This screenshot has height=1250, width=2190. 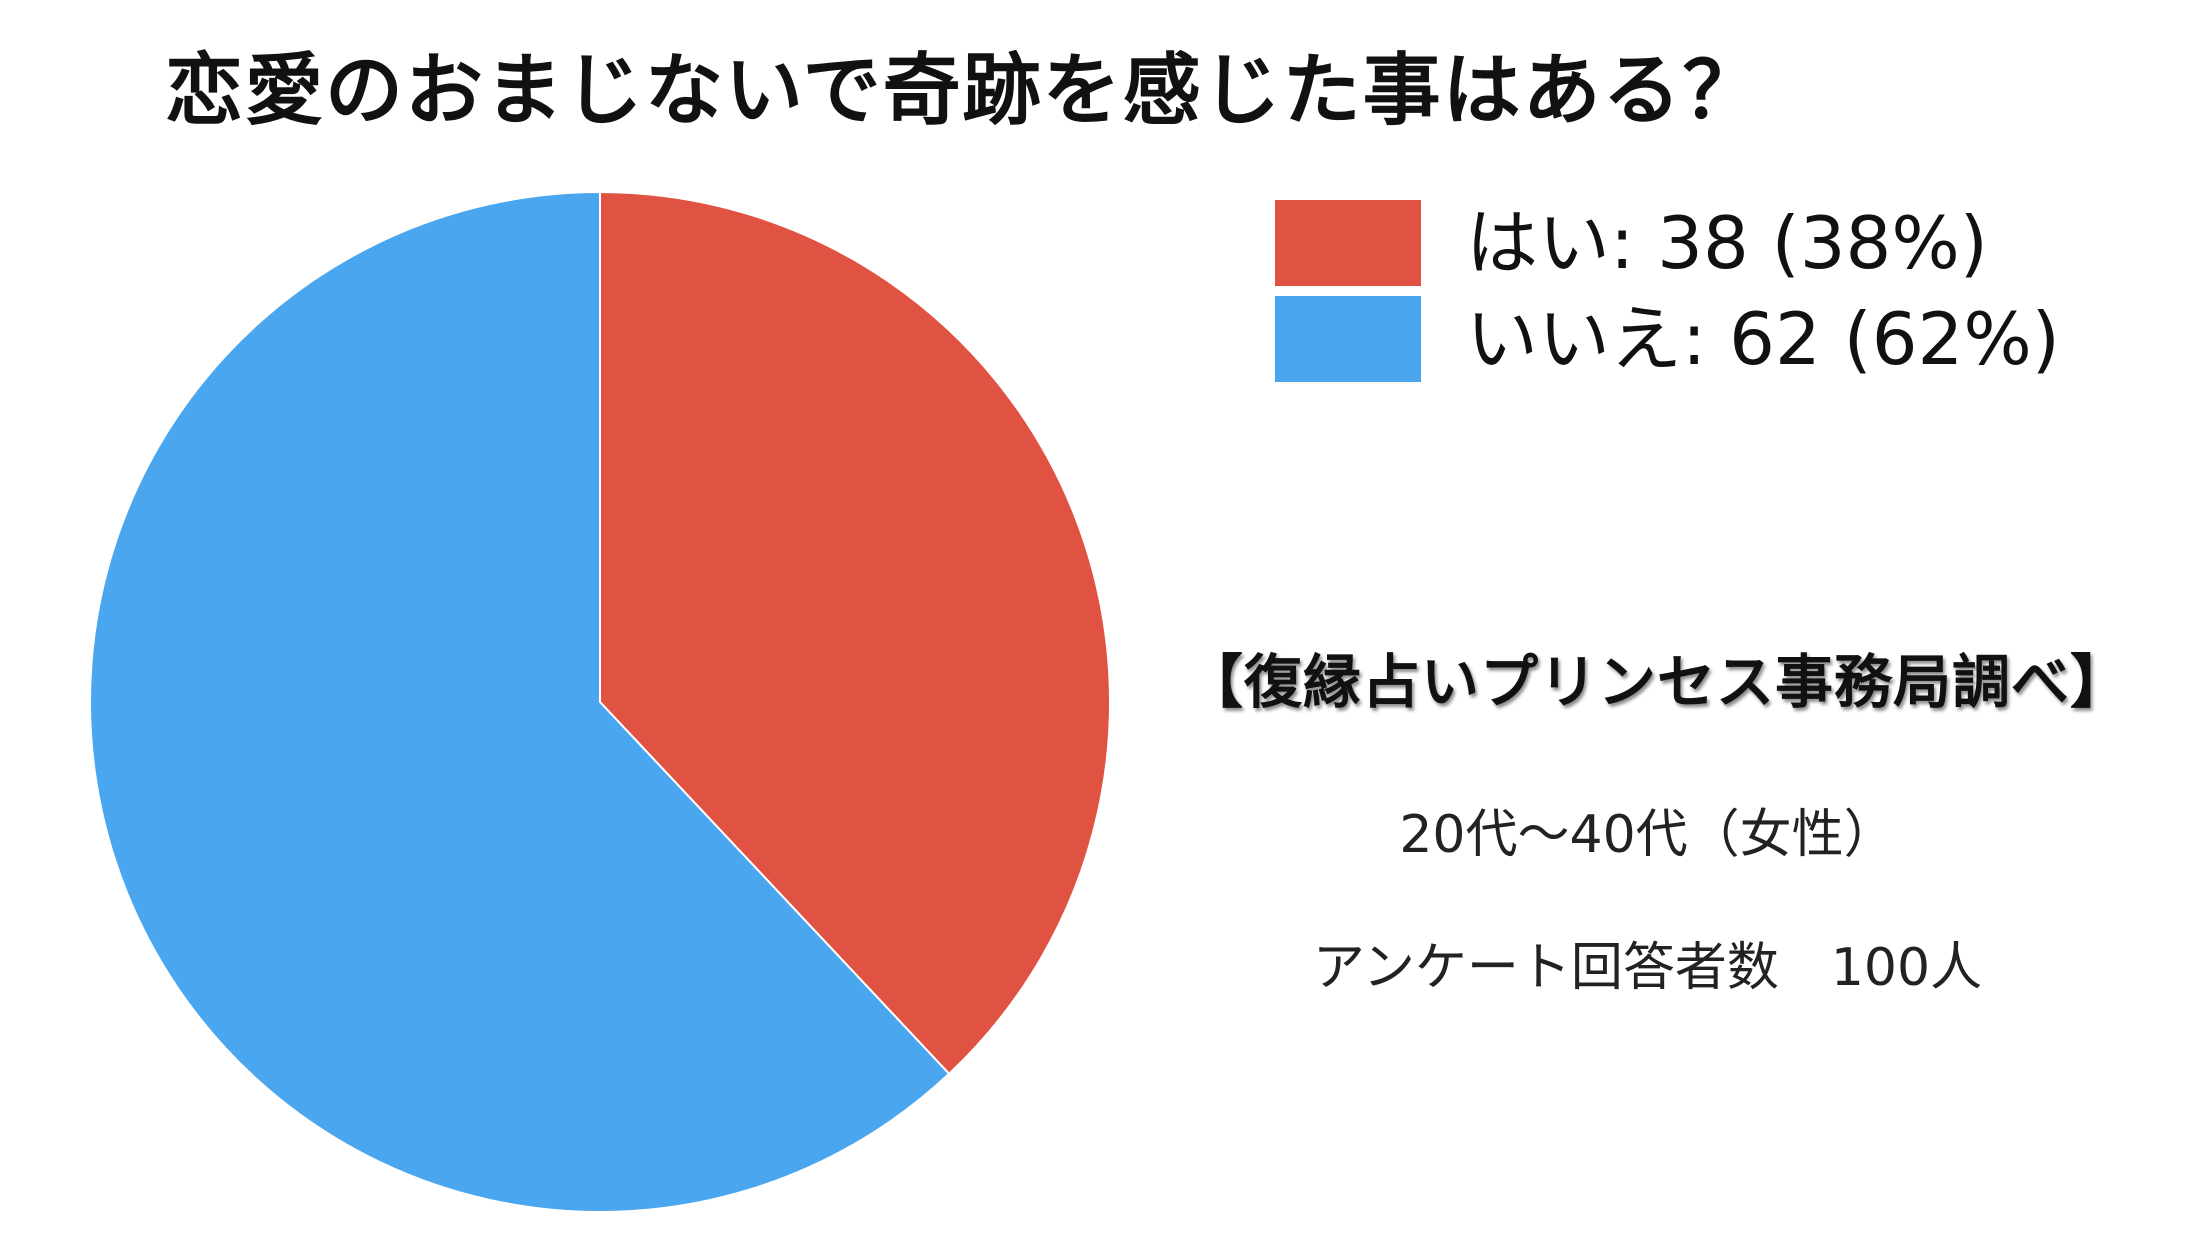 I want to click on legend-item-yes: はい: 38 (38%), so click(x=1667, y=243).